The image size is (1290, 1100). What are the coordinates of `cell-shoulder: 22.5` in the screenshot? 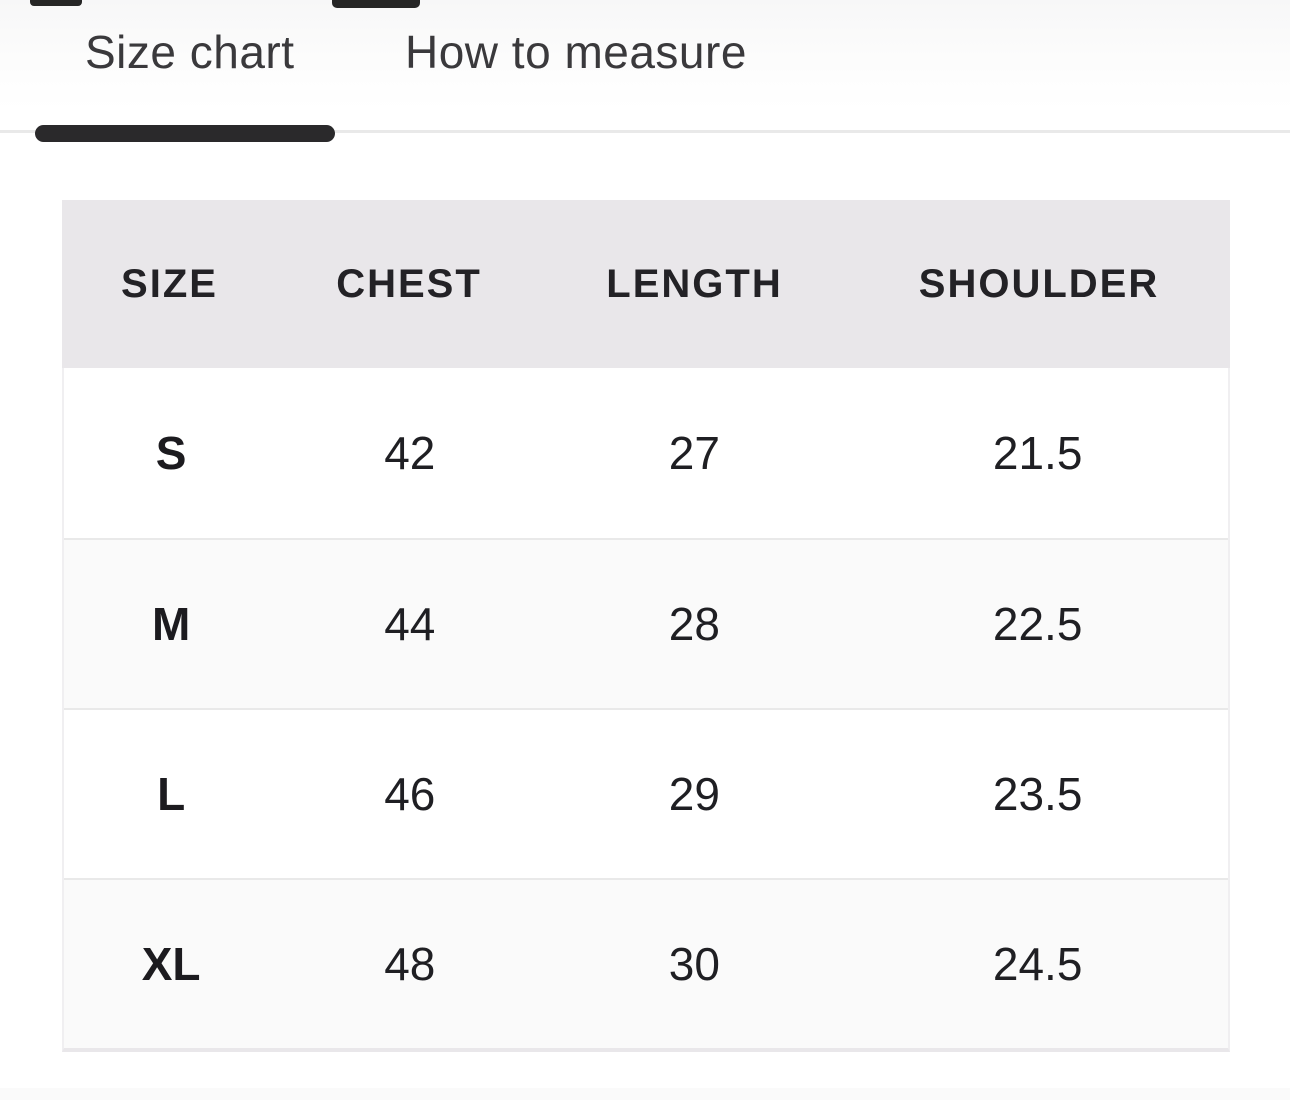 It's located at (1037, 624).